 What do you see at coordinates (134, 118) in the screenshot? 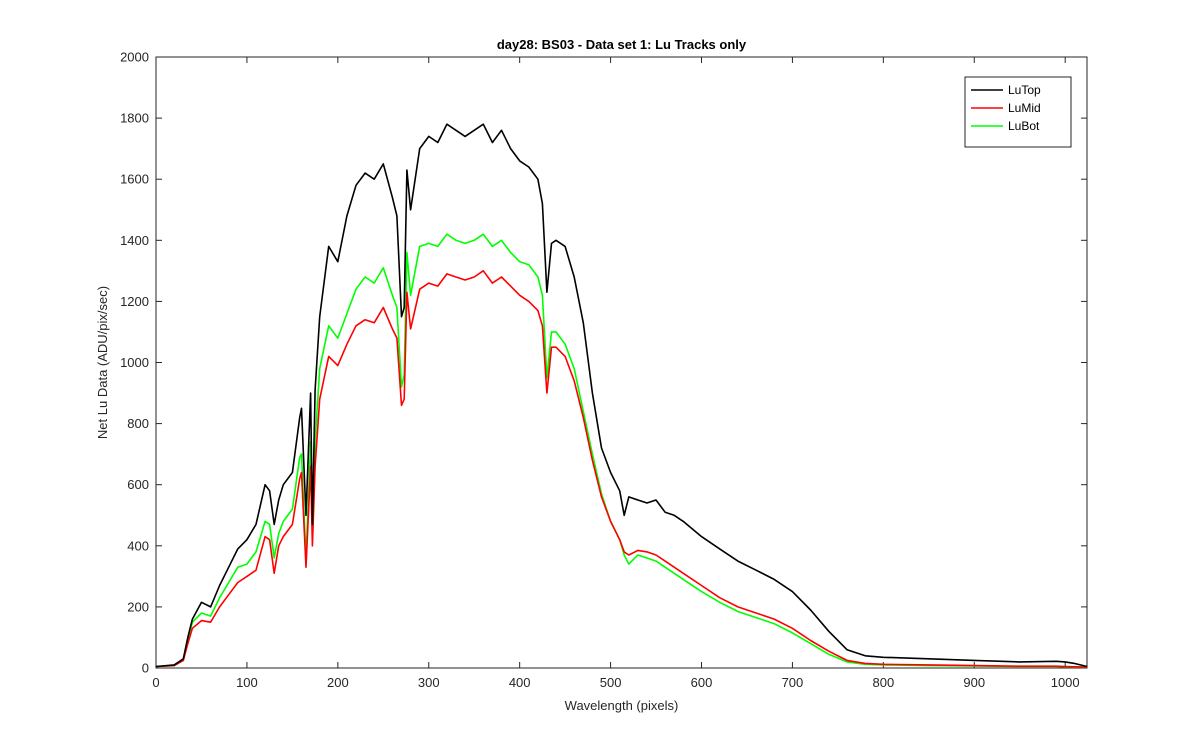
I see `y-tick-label: 1800` at bounding box center [134, 118].